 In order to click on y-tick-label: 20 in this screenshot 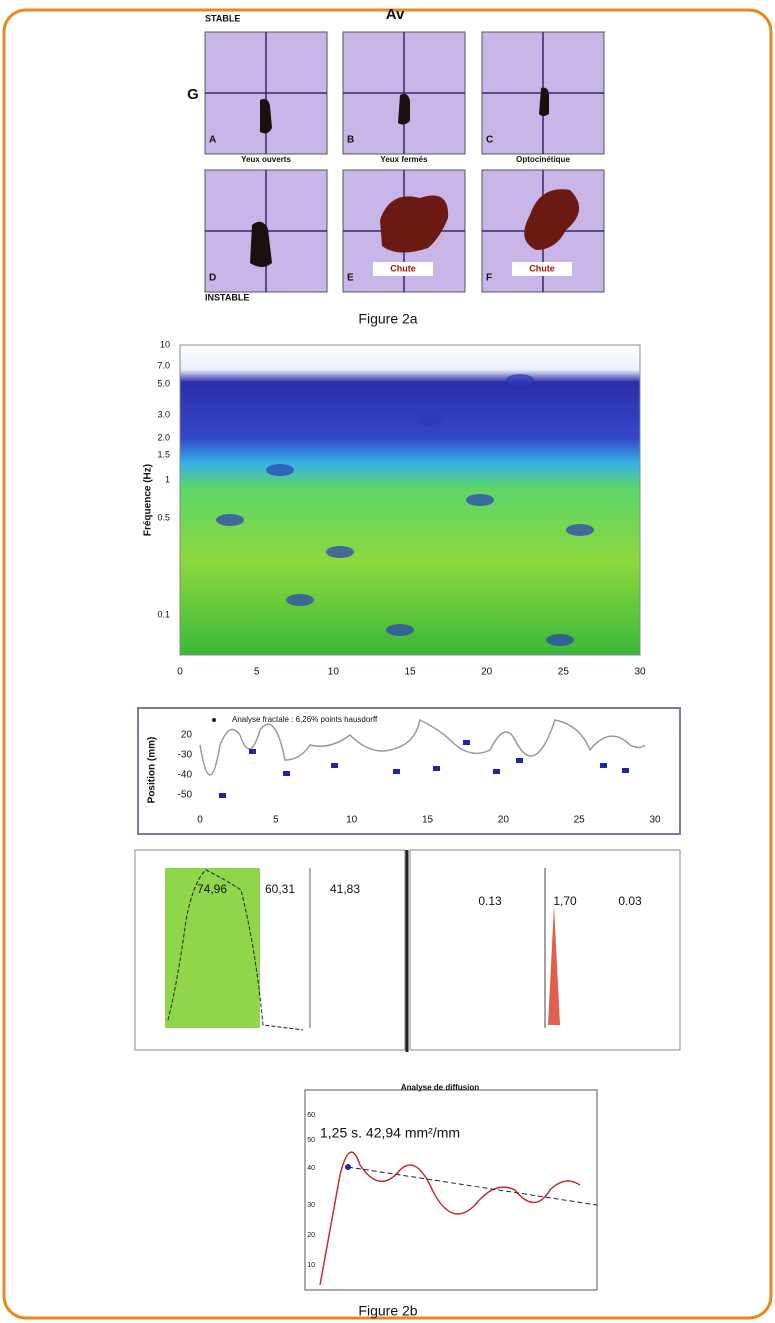, I will do `click(187, 735)`.